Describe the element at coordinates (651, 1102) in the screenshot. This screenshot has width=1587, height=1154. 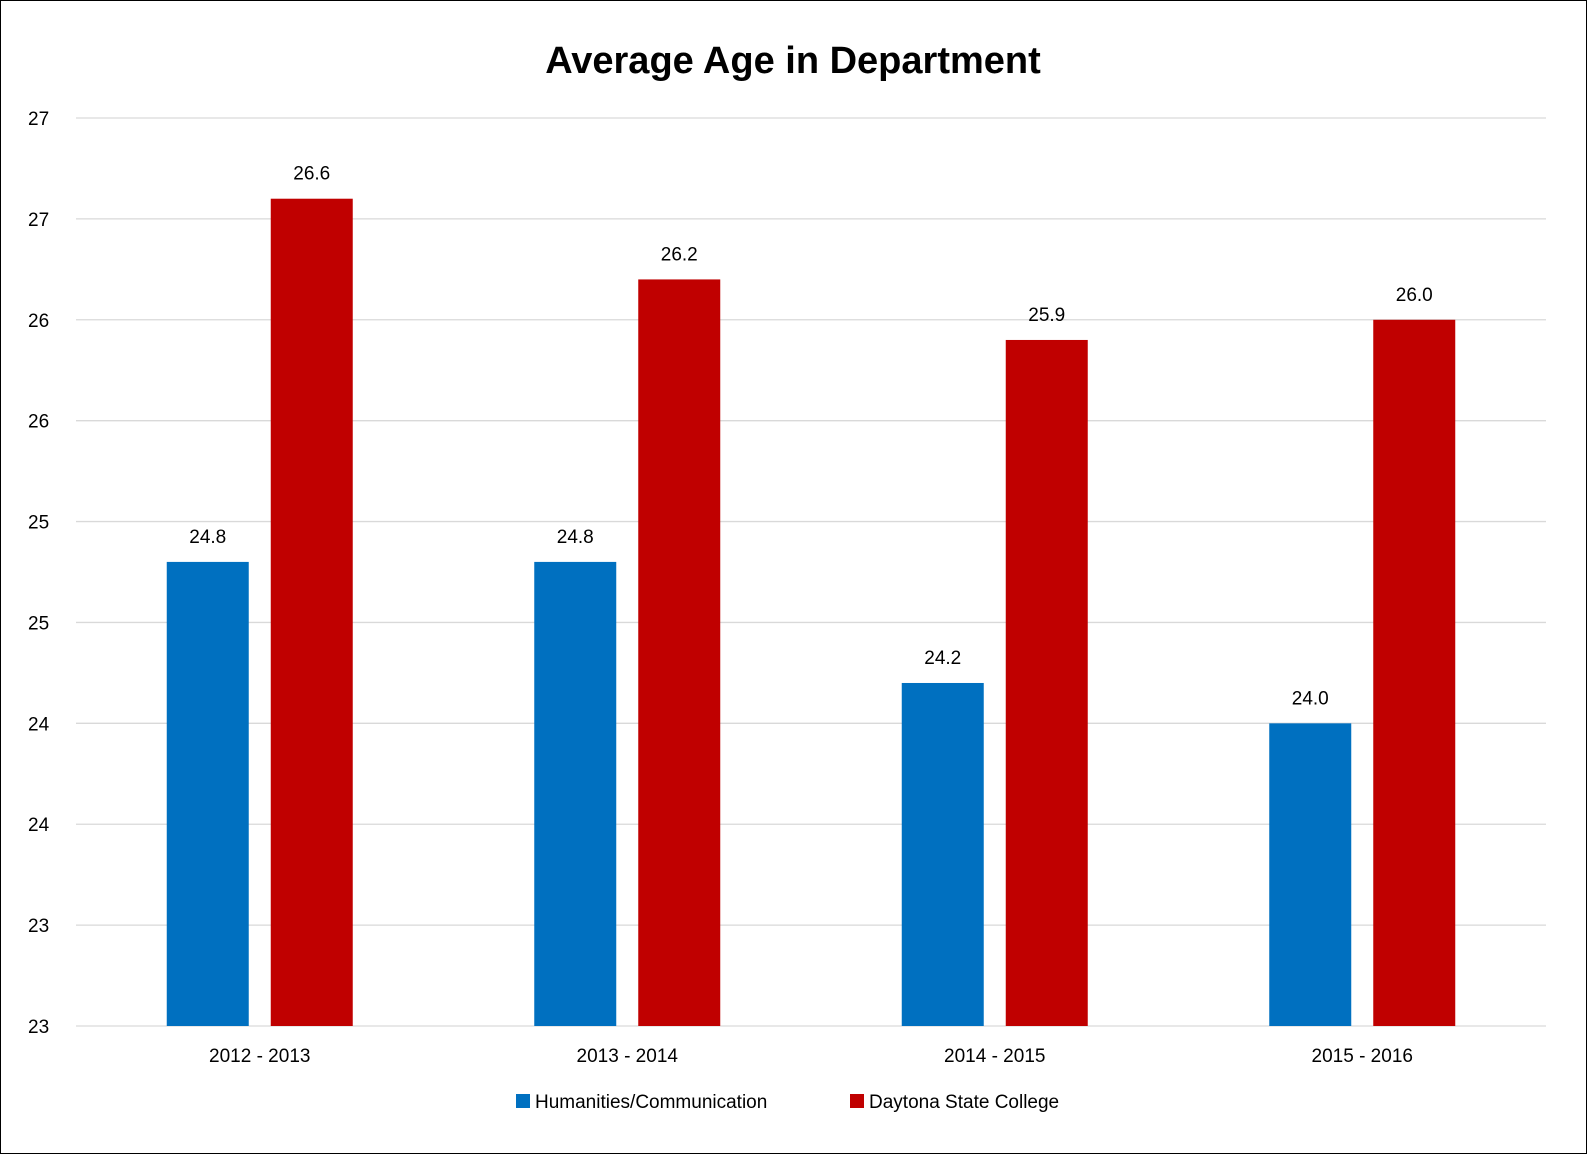
I see `legend-label: Humanities/Communication` at that location.